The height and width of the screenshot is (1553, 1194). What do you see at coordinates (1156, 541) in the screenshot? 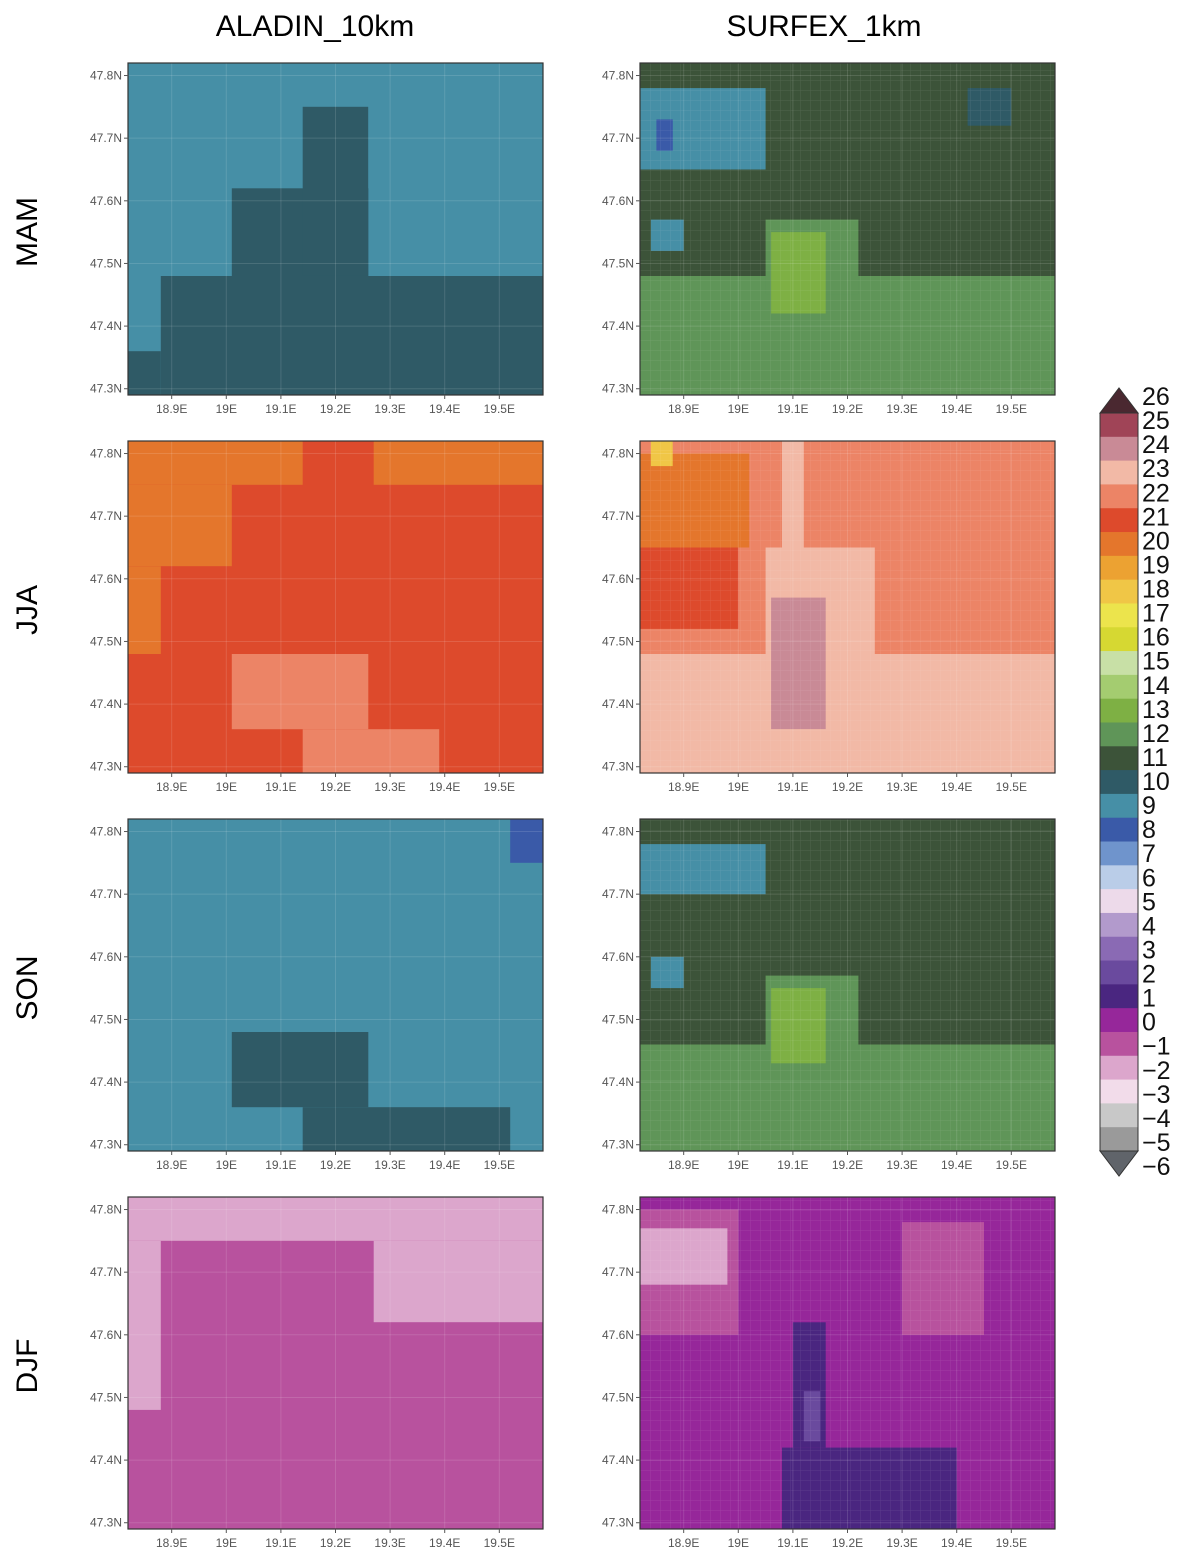
I see `colorbar-label: 20` at bounding box center [1156, 541].